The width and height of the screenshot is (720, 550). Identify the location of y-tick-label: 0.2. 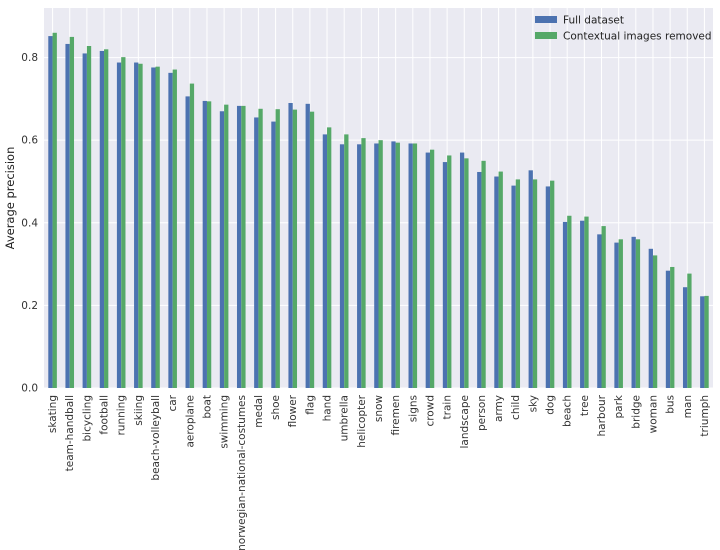
(29, 306).